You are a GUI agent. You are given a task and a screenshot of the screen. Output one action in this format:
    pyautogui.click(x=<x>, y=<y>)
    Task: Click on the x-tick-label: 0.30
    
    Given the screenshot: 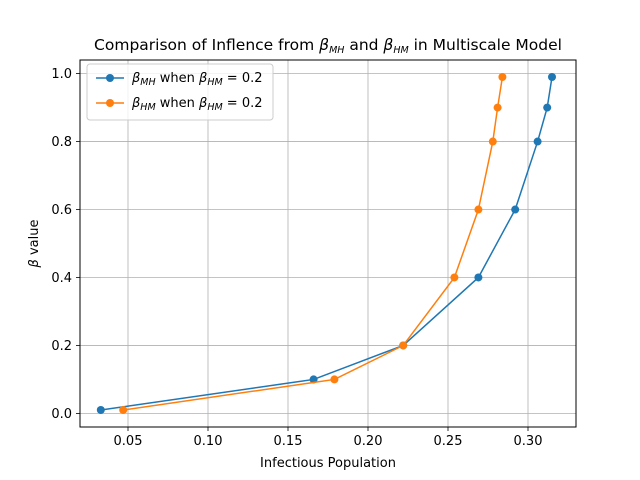 What is the action you would take?
    pyautogui.click(x=528, y=441)
    